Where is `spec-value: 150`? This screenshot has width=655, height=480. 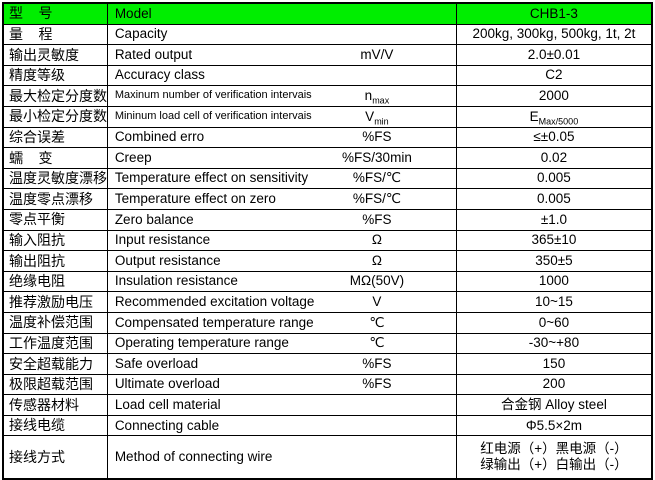 spec-value: 150 is located at coordinates (554, 364).